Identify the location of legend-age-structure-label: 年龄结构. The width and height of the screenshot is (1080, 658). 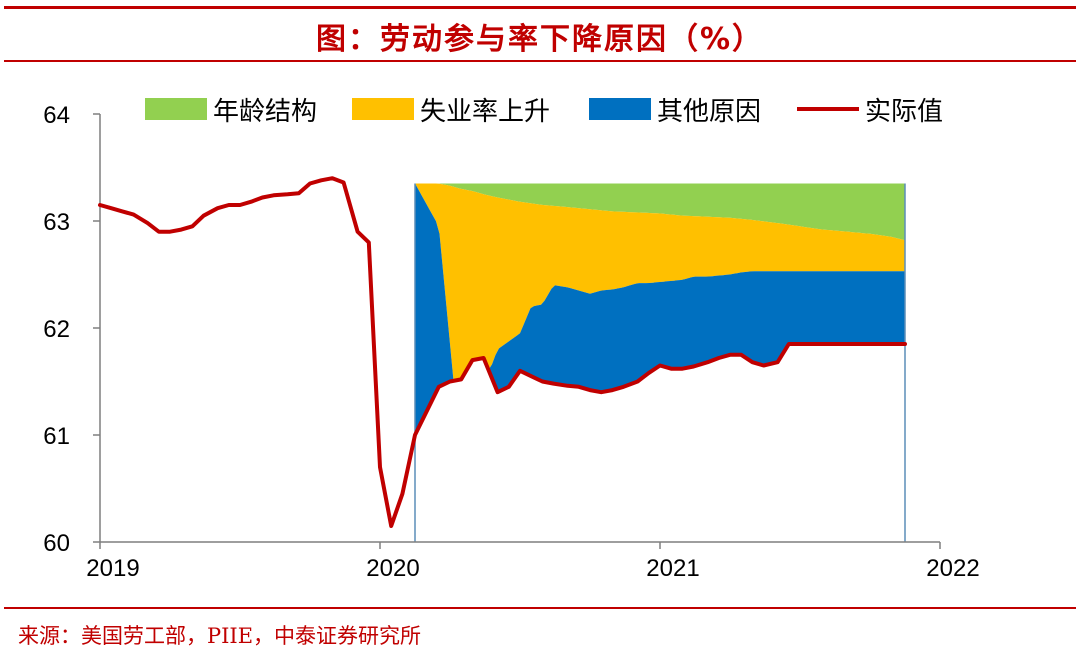
(265, 112).